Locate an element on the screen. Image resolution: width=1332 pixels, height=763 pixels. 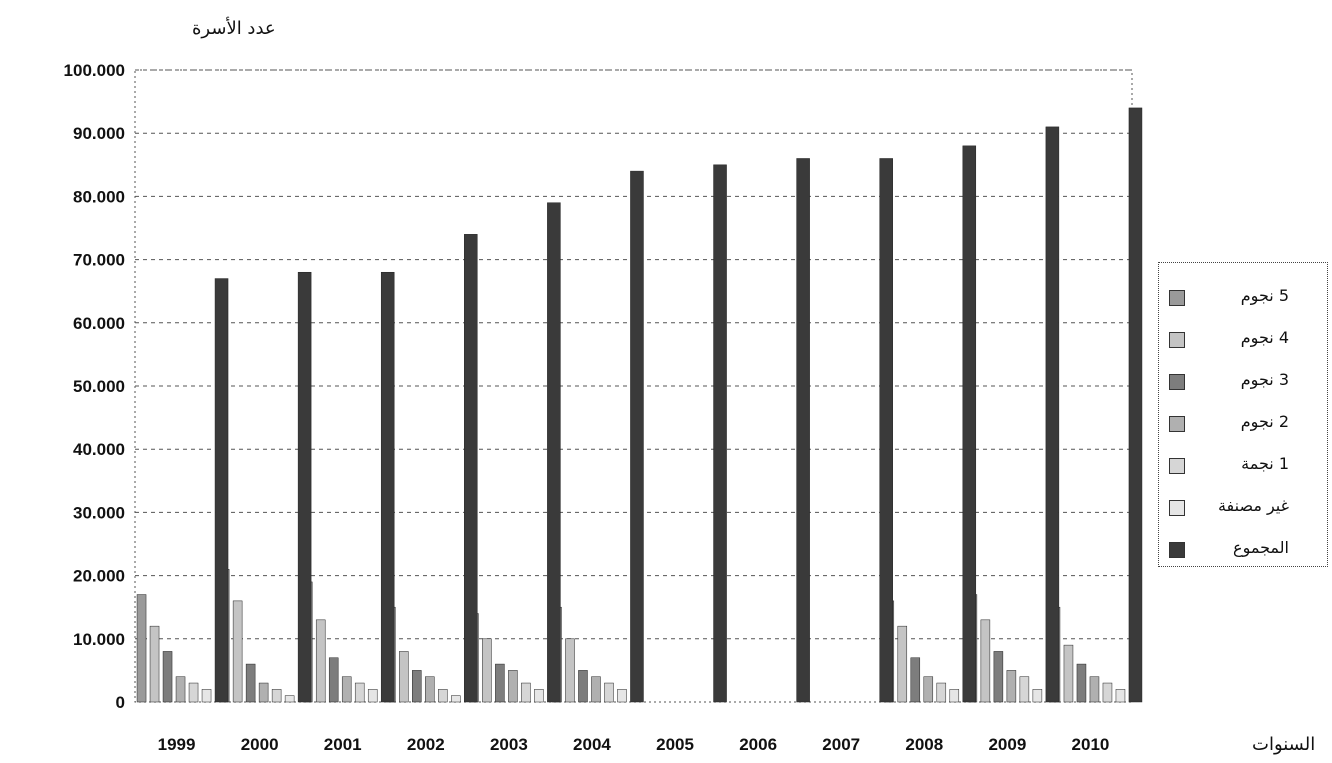
y-tick-label: 70.000 is located at coordinates (99, 260).